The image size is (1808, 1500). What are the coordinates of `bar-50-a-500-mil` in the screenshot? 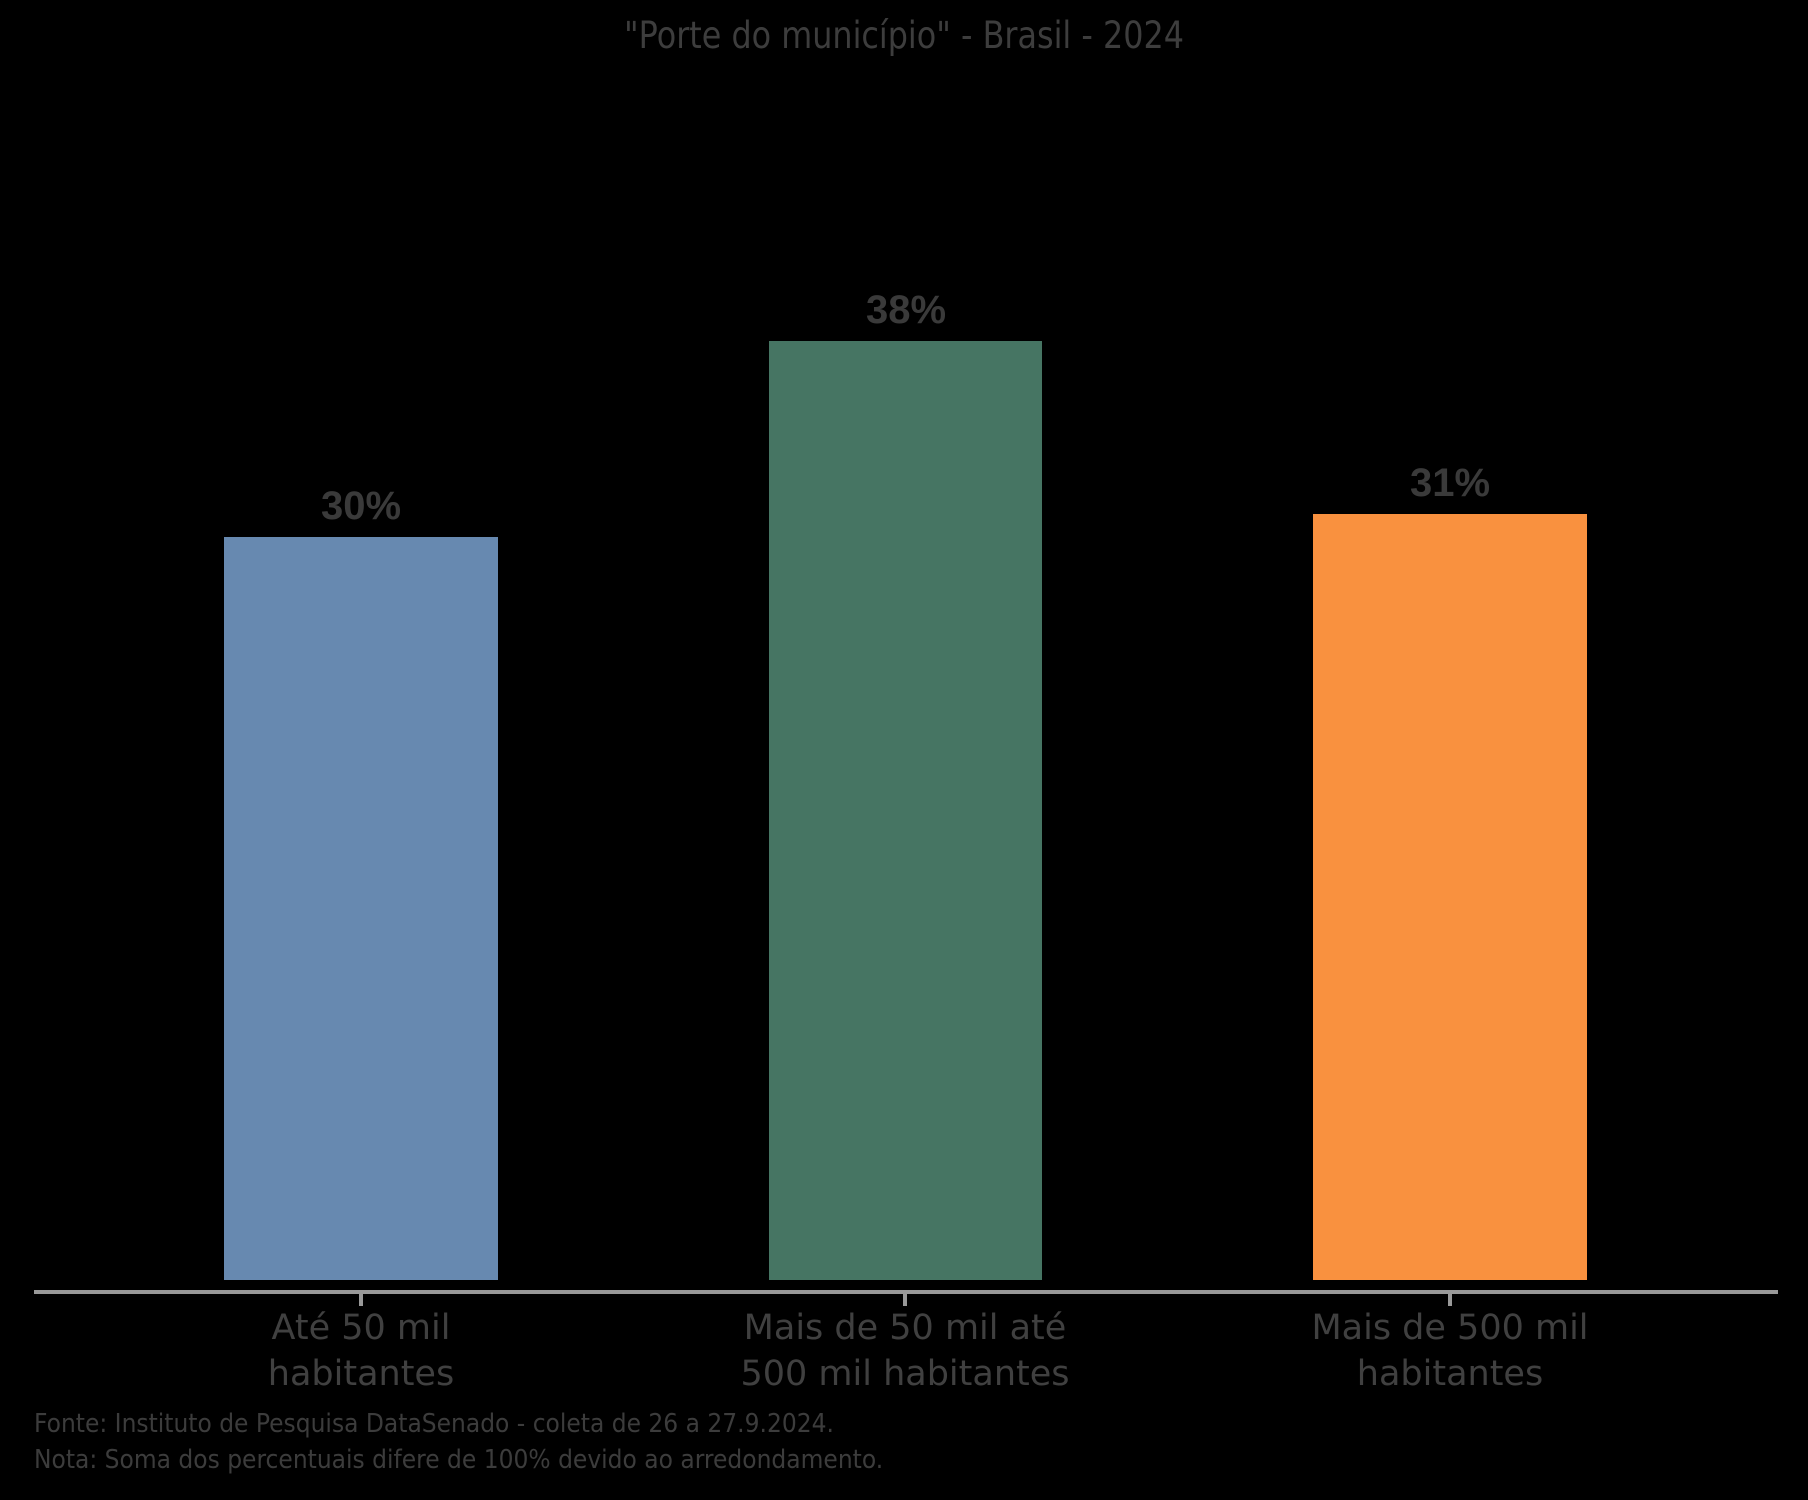 It's located at (905, 810).